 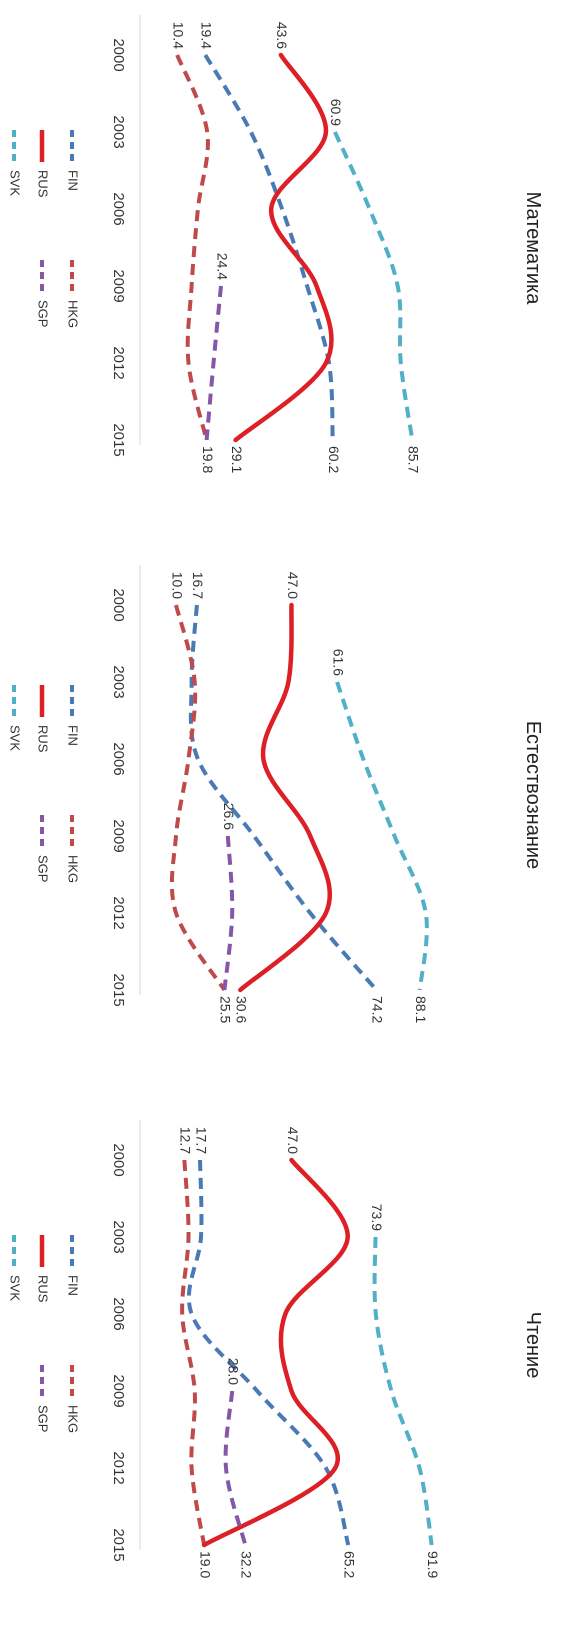 I want to click on data-label: 25.5, so click(x=226, y=1009).